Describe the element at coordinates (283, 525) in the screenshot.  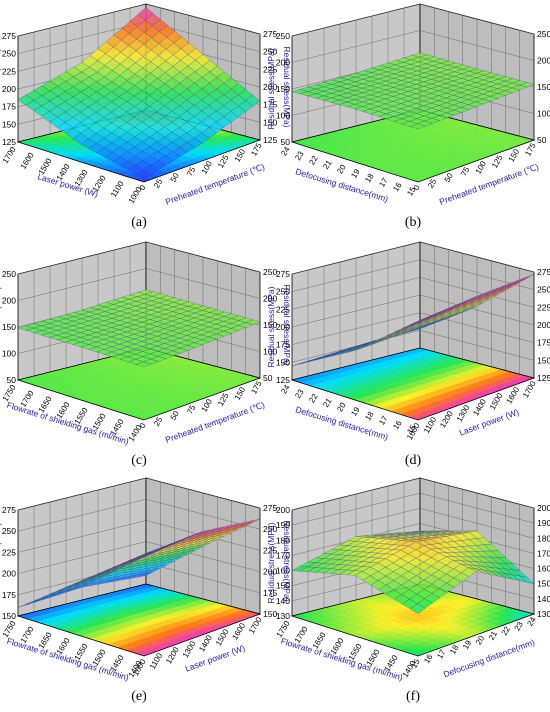
I see `z-tick-label-left: 190` at that location.